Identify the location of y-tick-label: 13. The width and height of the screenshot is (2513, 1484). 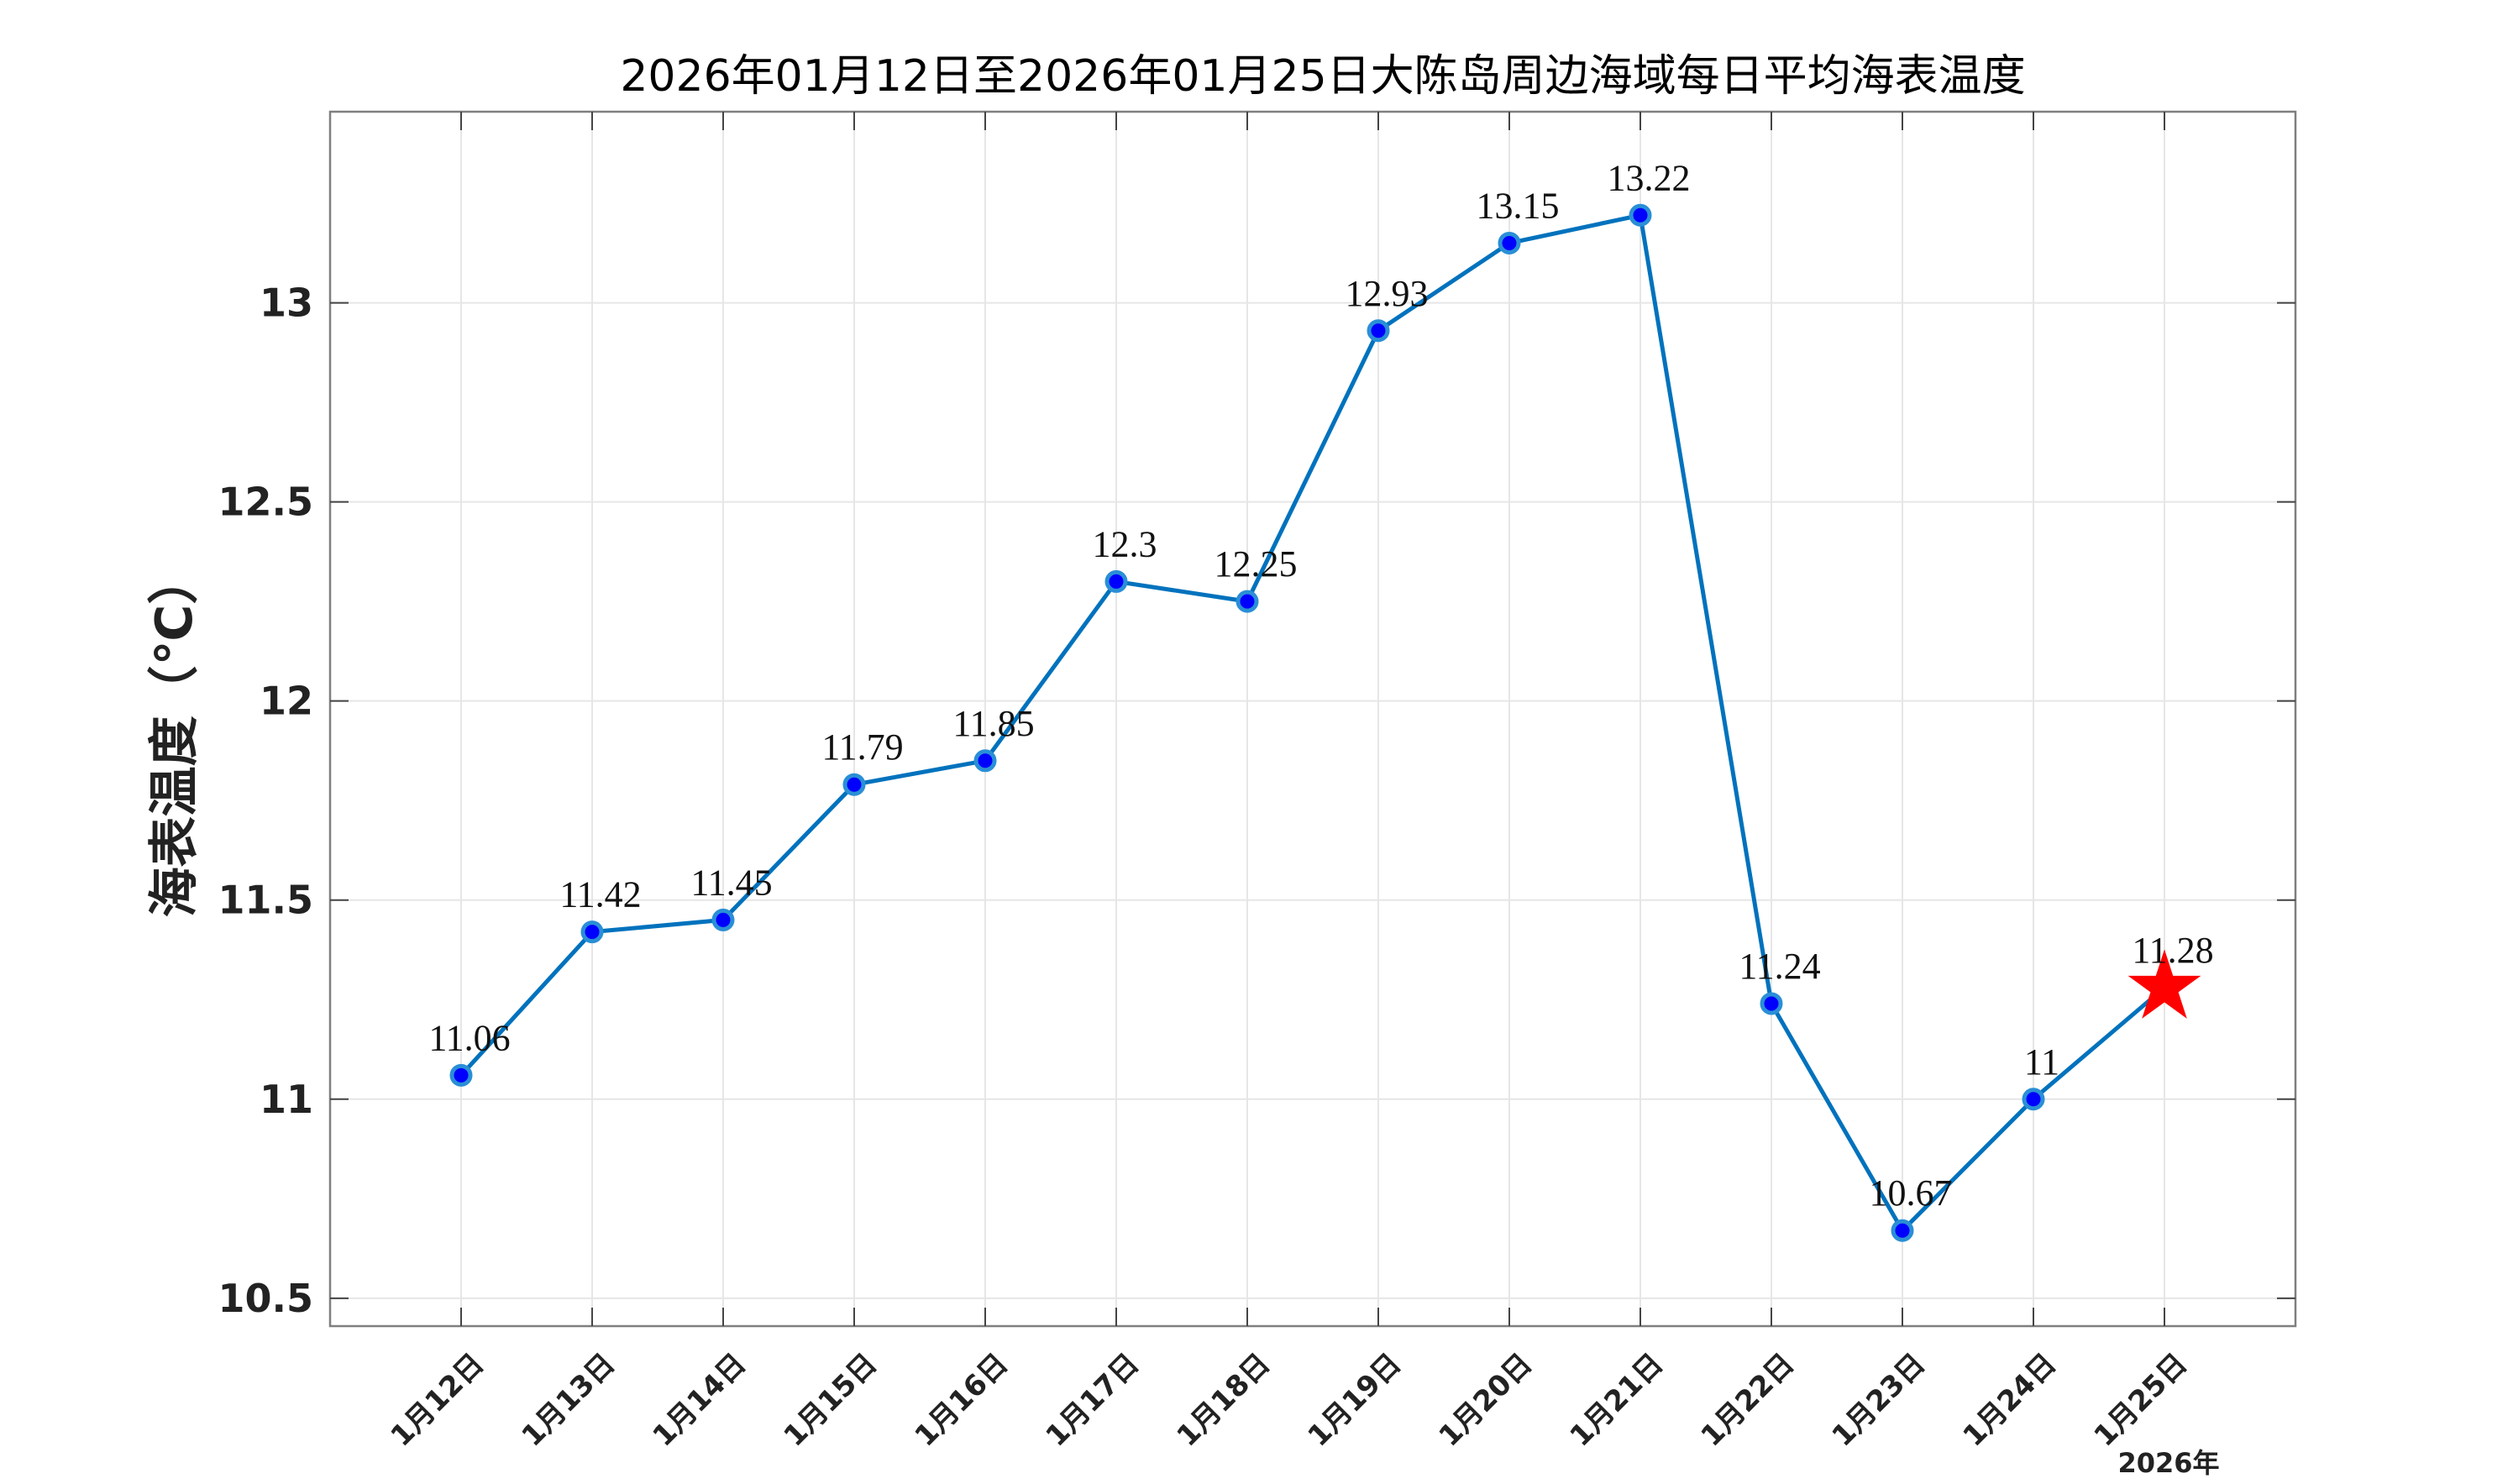
(286, 303).